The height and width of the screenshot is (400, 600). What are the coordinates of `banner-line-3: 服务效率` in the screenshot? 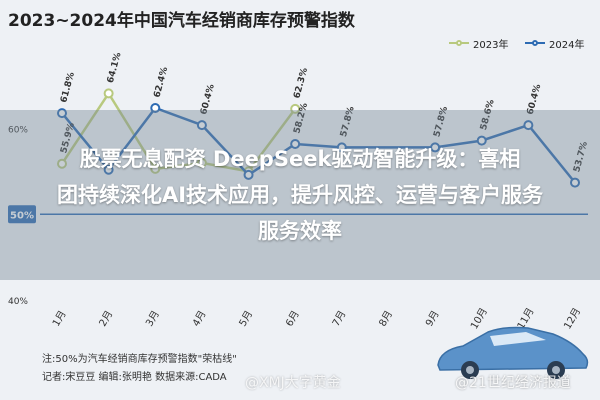 It's located at (300, 231).